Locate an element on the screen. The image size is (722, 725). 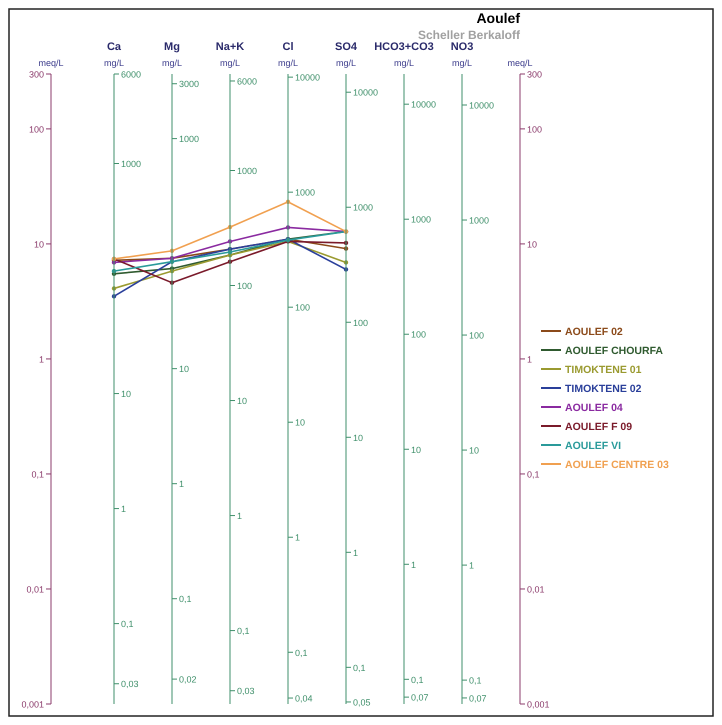
legend-label: AOULEF CENTRE 03 is located at coordinates (617, 465).